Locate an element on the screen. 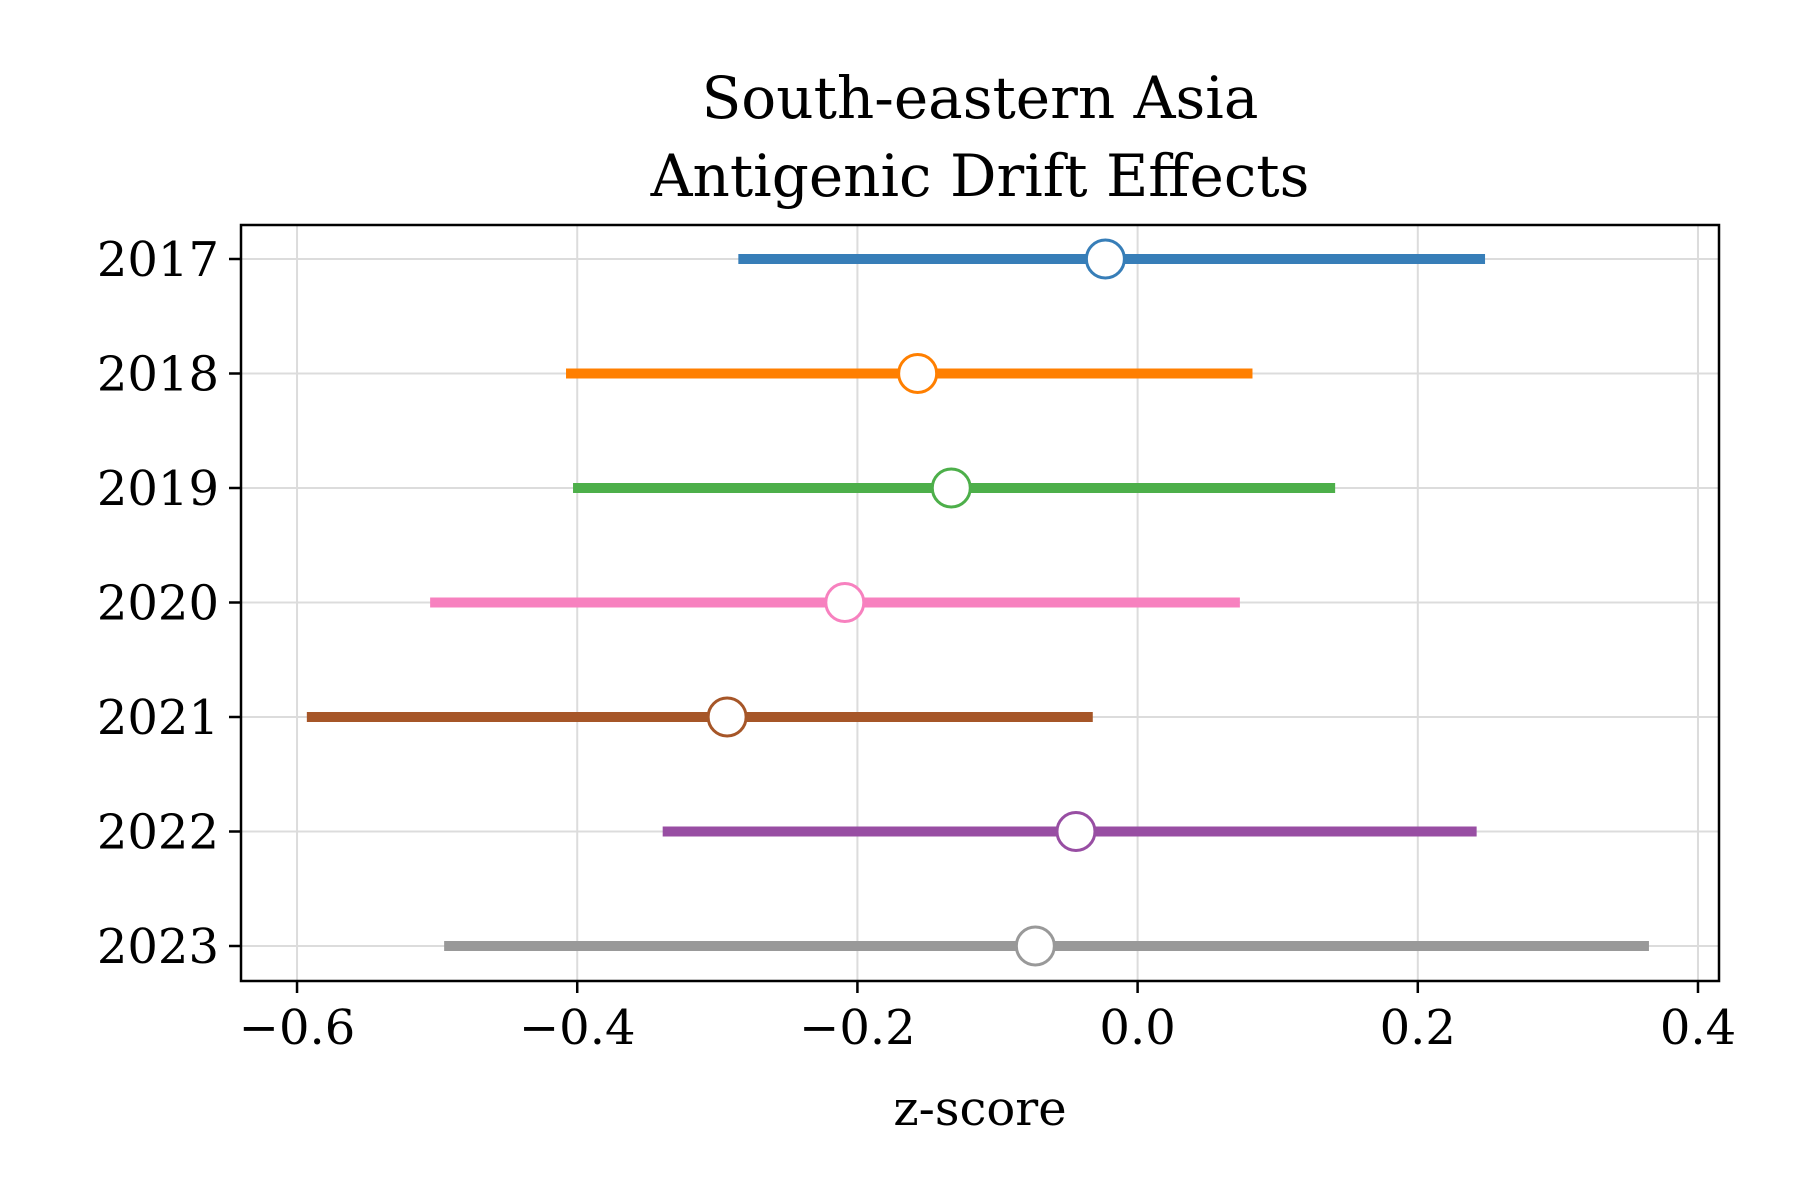  y-tick-label: 2021 is located at coordinates (158, 718).